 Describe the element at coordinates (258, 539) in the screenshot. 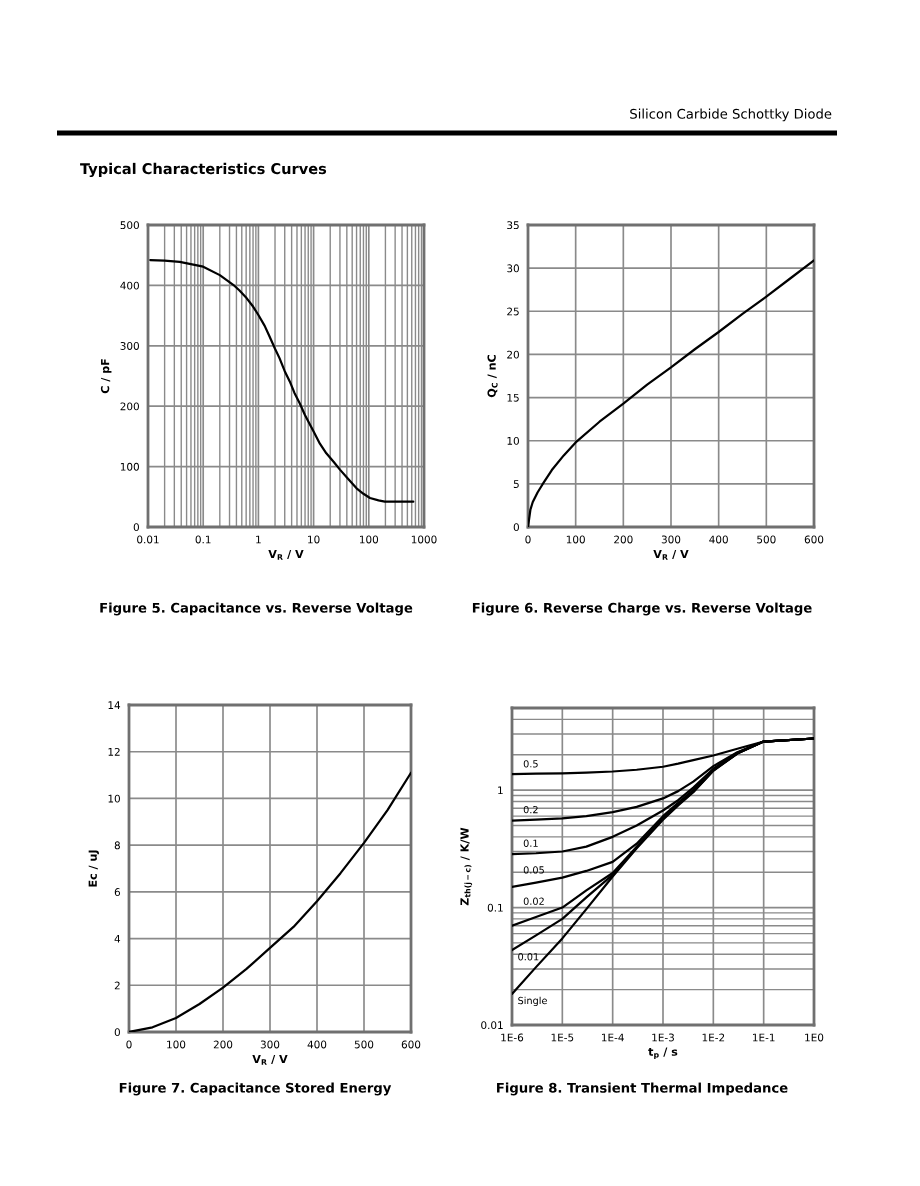

I see `x-tick-label: 1` at that location.